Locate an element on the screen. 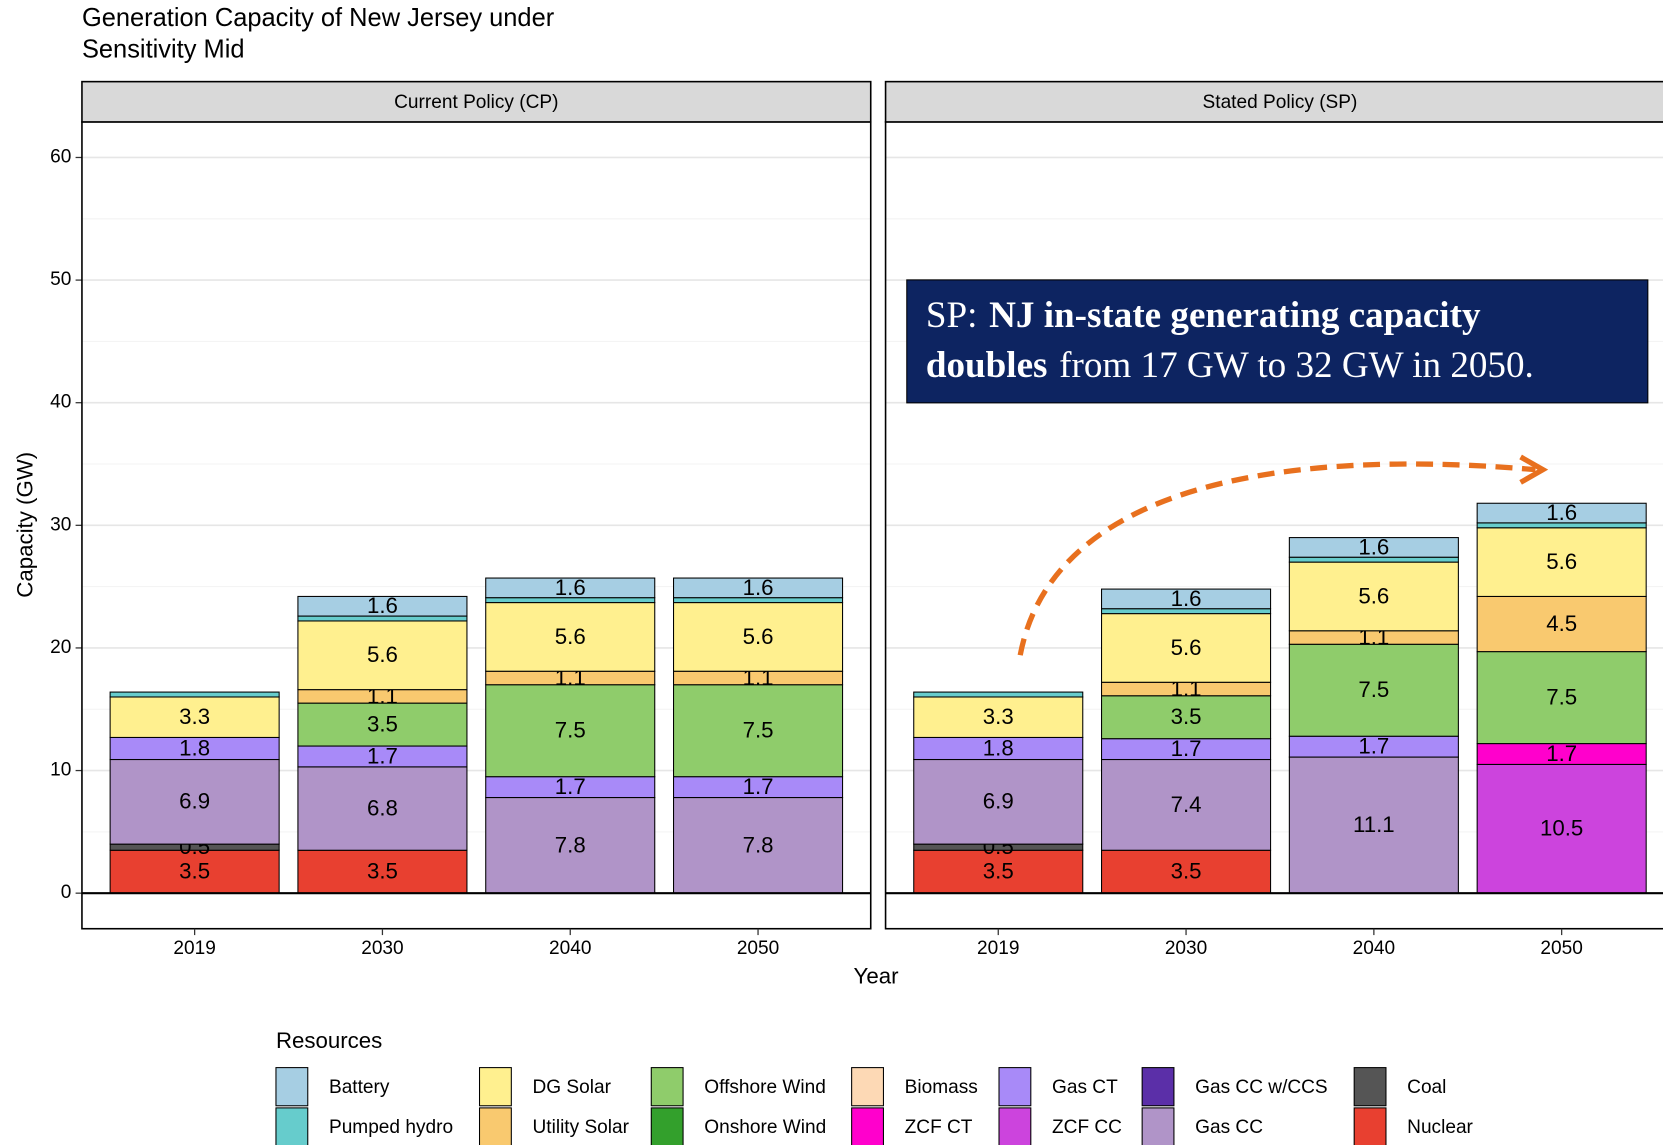 This screenshot has height=1145, width=1663. legend-label: Utility Solar is located at coordinates (581, 1127).